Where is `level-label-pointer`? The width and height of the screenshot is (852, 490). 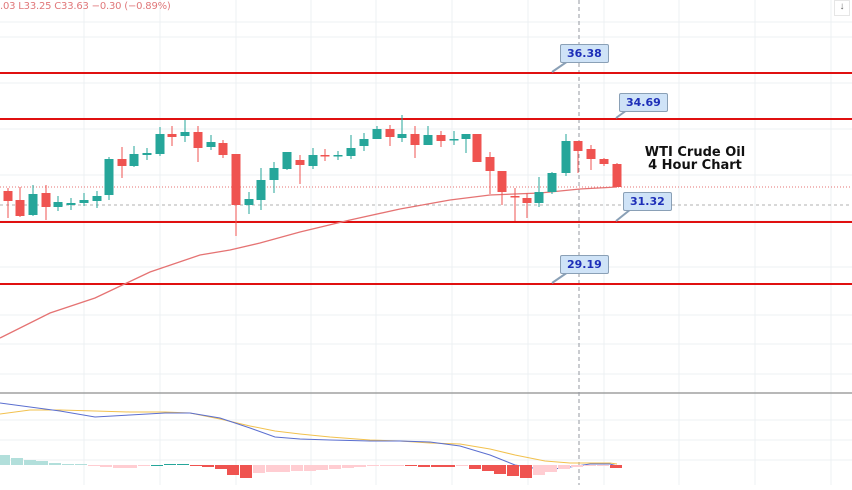
level-label-pointer is located at coordinates (623, 215).